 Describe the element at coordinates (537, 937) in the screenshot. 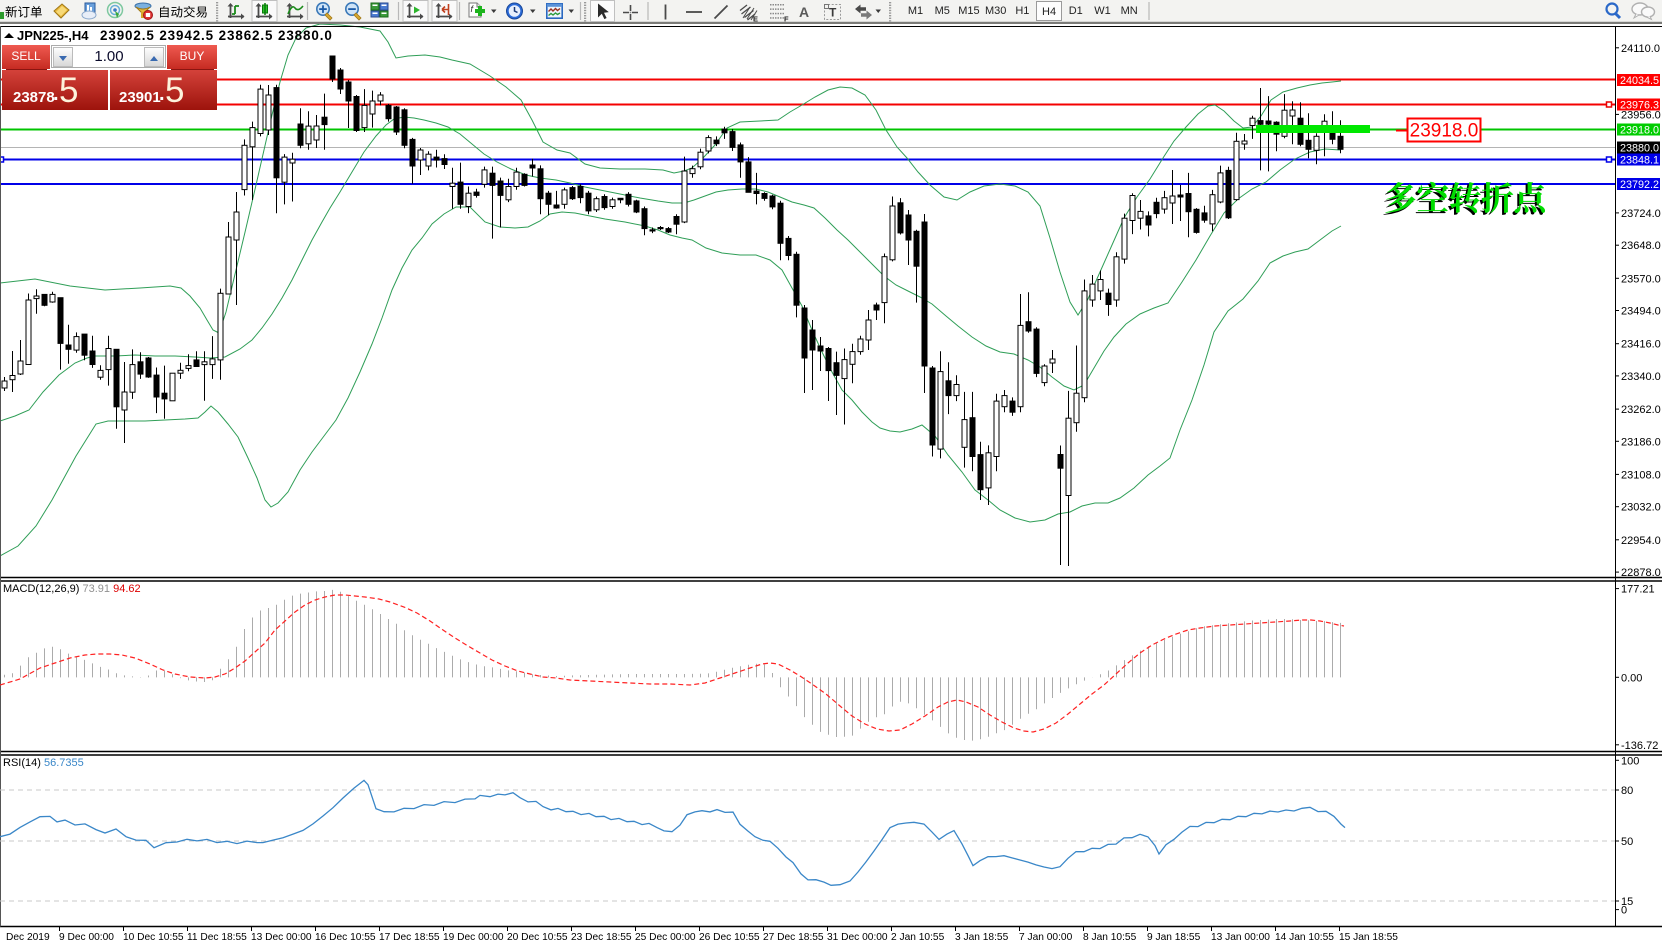

I see `svg-text: 20 Dec 10:55` at that location.